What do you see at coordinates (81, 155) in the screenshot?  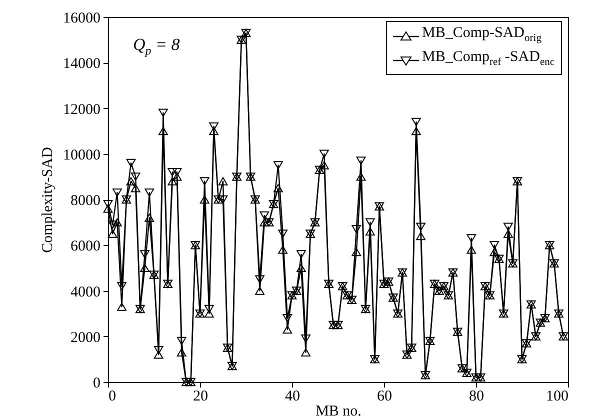 I see `y-tick-label: 10000` at bounding box center [81, 155].